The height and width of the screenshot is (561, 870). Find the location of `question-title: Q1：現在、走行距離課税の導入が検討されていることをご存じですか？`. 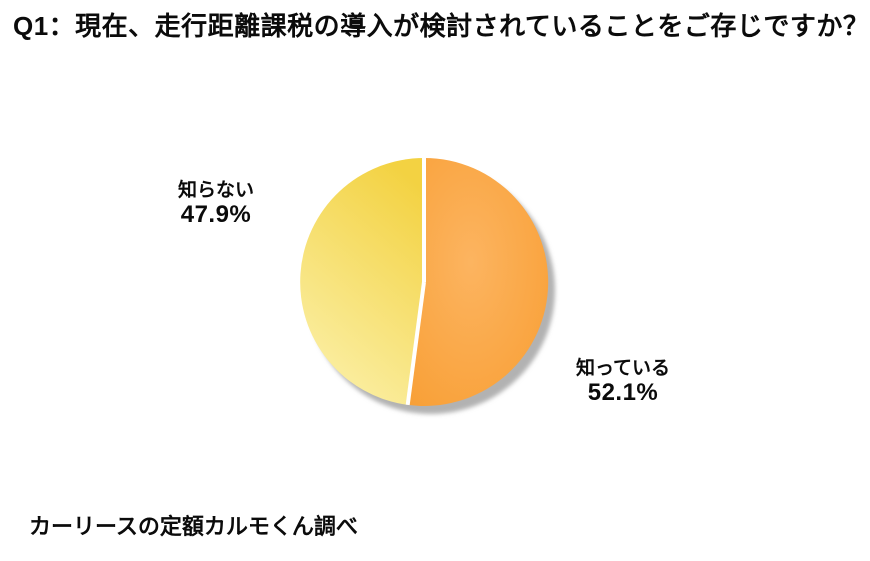

question-title: Q1：現在、走行距離課税の導入が検討されていることをご存じですか？ is located at coordinates (441, 26).